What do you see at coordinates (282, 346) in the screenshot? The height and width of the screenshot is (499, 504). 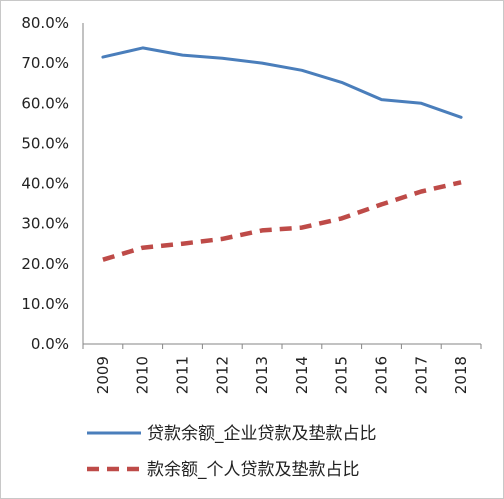 I see `x-axis-ticks` at bounding box center [282, 346].